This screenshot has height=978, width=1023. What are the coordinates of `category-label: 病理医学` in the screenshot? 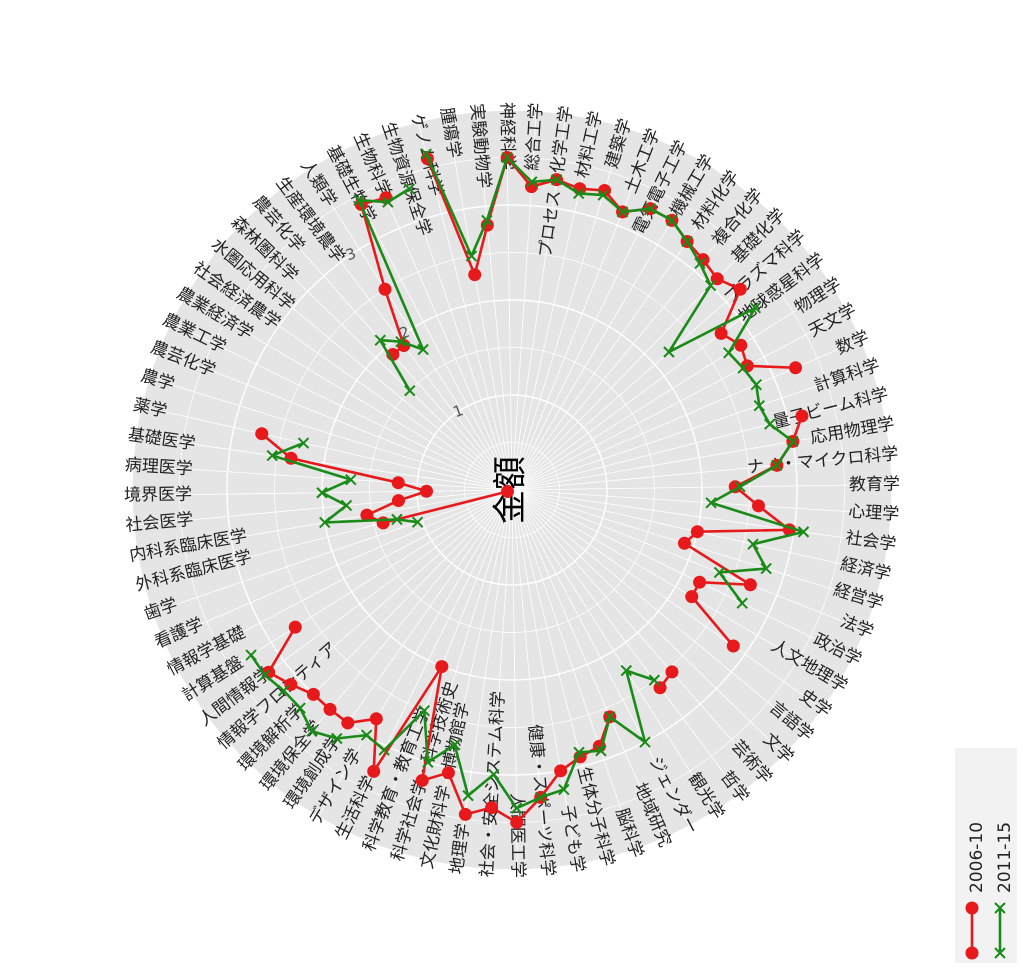 It's located at (158, 467).